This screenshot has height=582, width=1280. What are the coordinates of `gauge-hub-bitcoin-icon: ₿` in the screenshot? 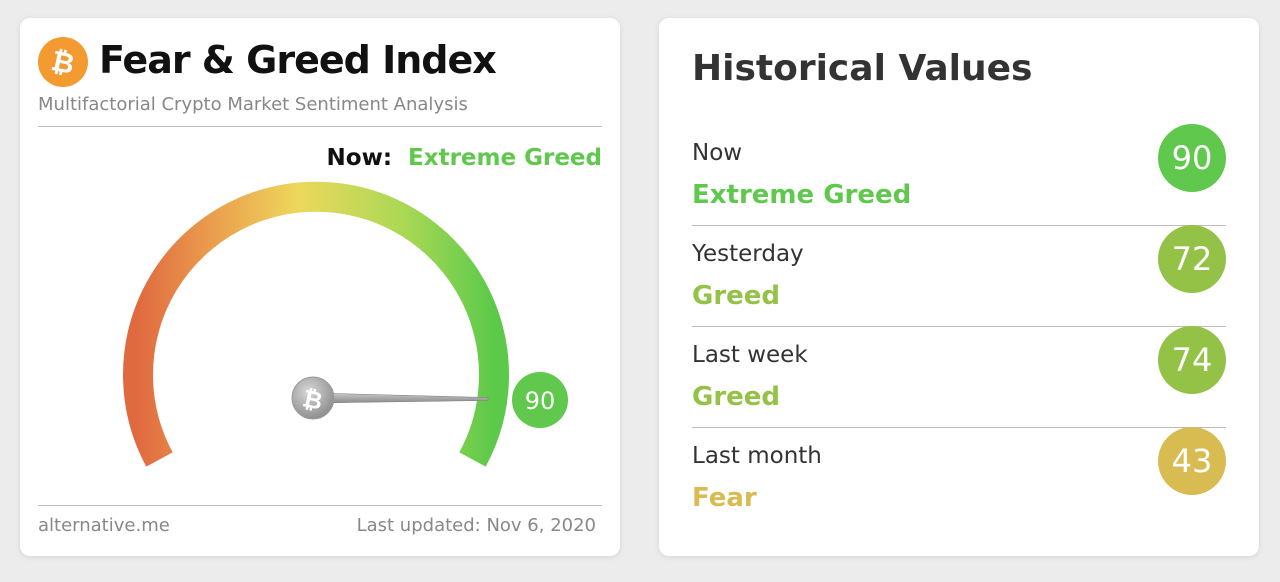 It's located at (313, 398).